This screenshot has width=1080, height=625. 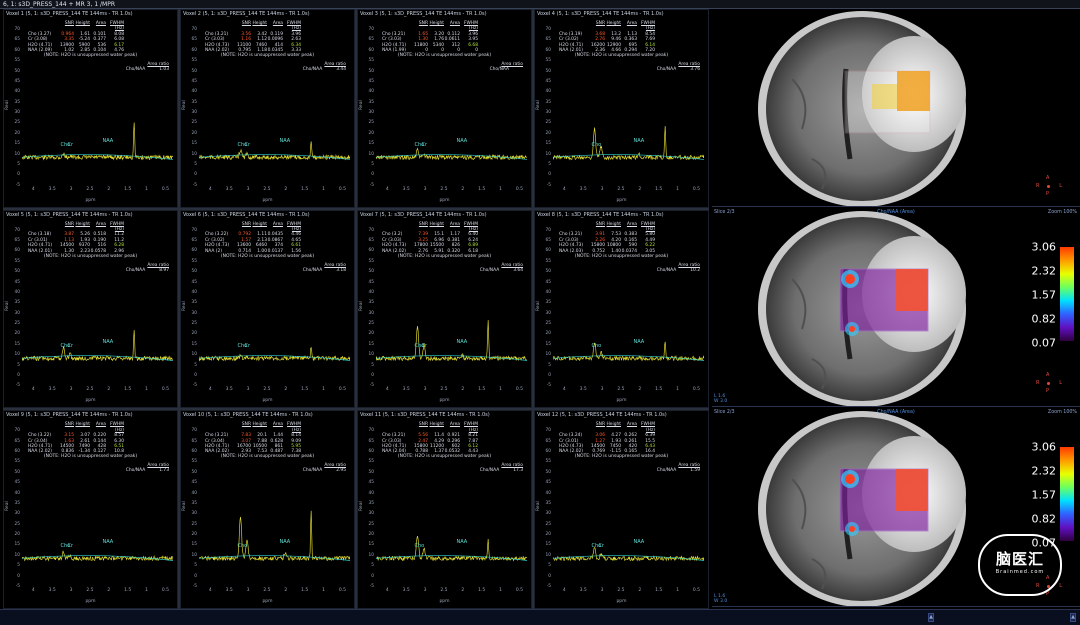 I want to click on y-tick-label: 35, so click(x=194, y=503).